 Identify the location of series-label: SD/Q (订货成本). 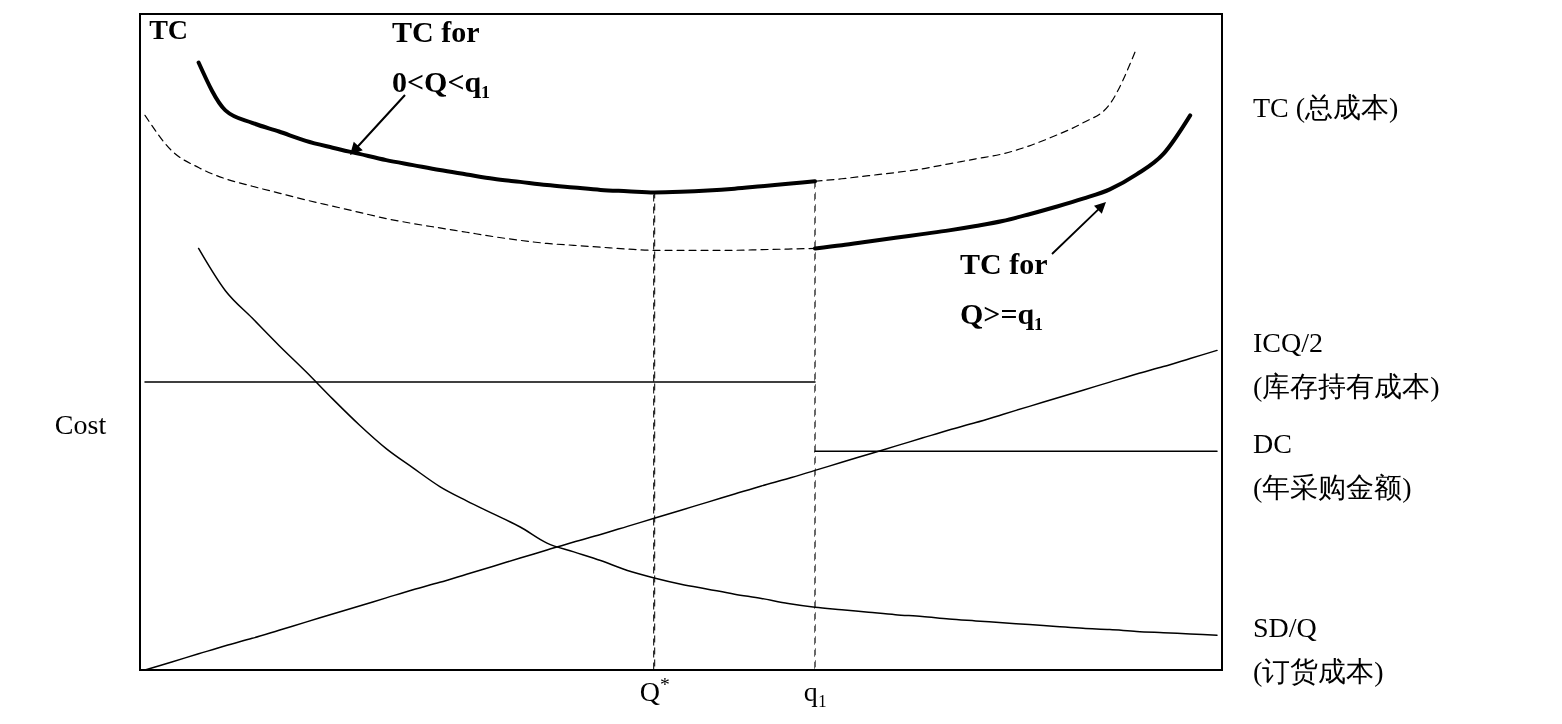
(1318, 650).